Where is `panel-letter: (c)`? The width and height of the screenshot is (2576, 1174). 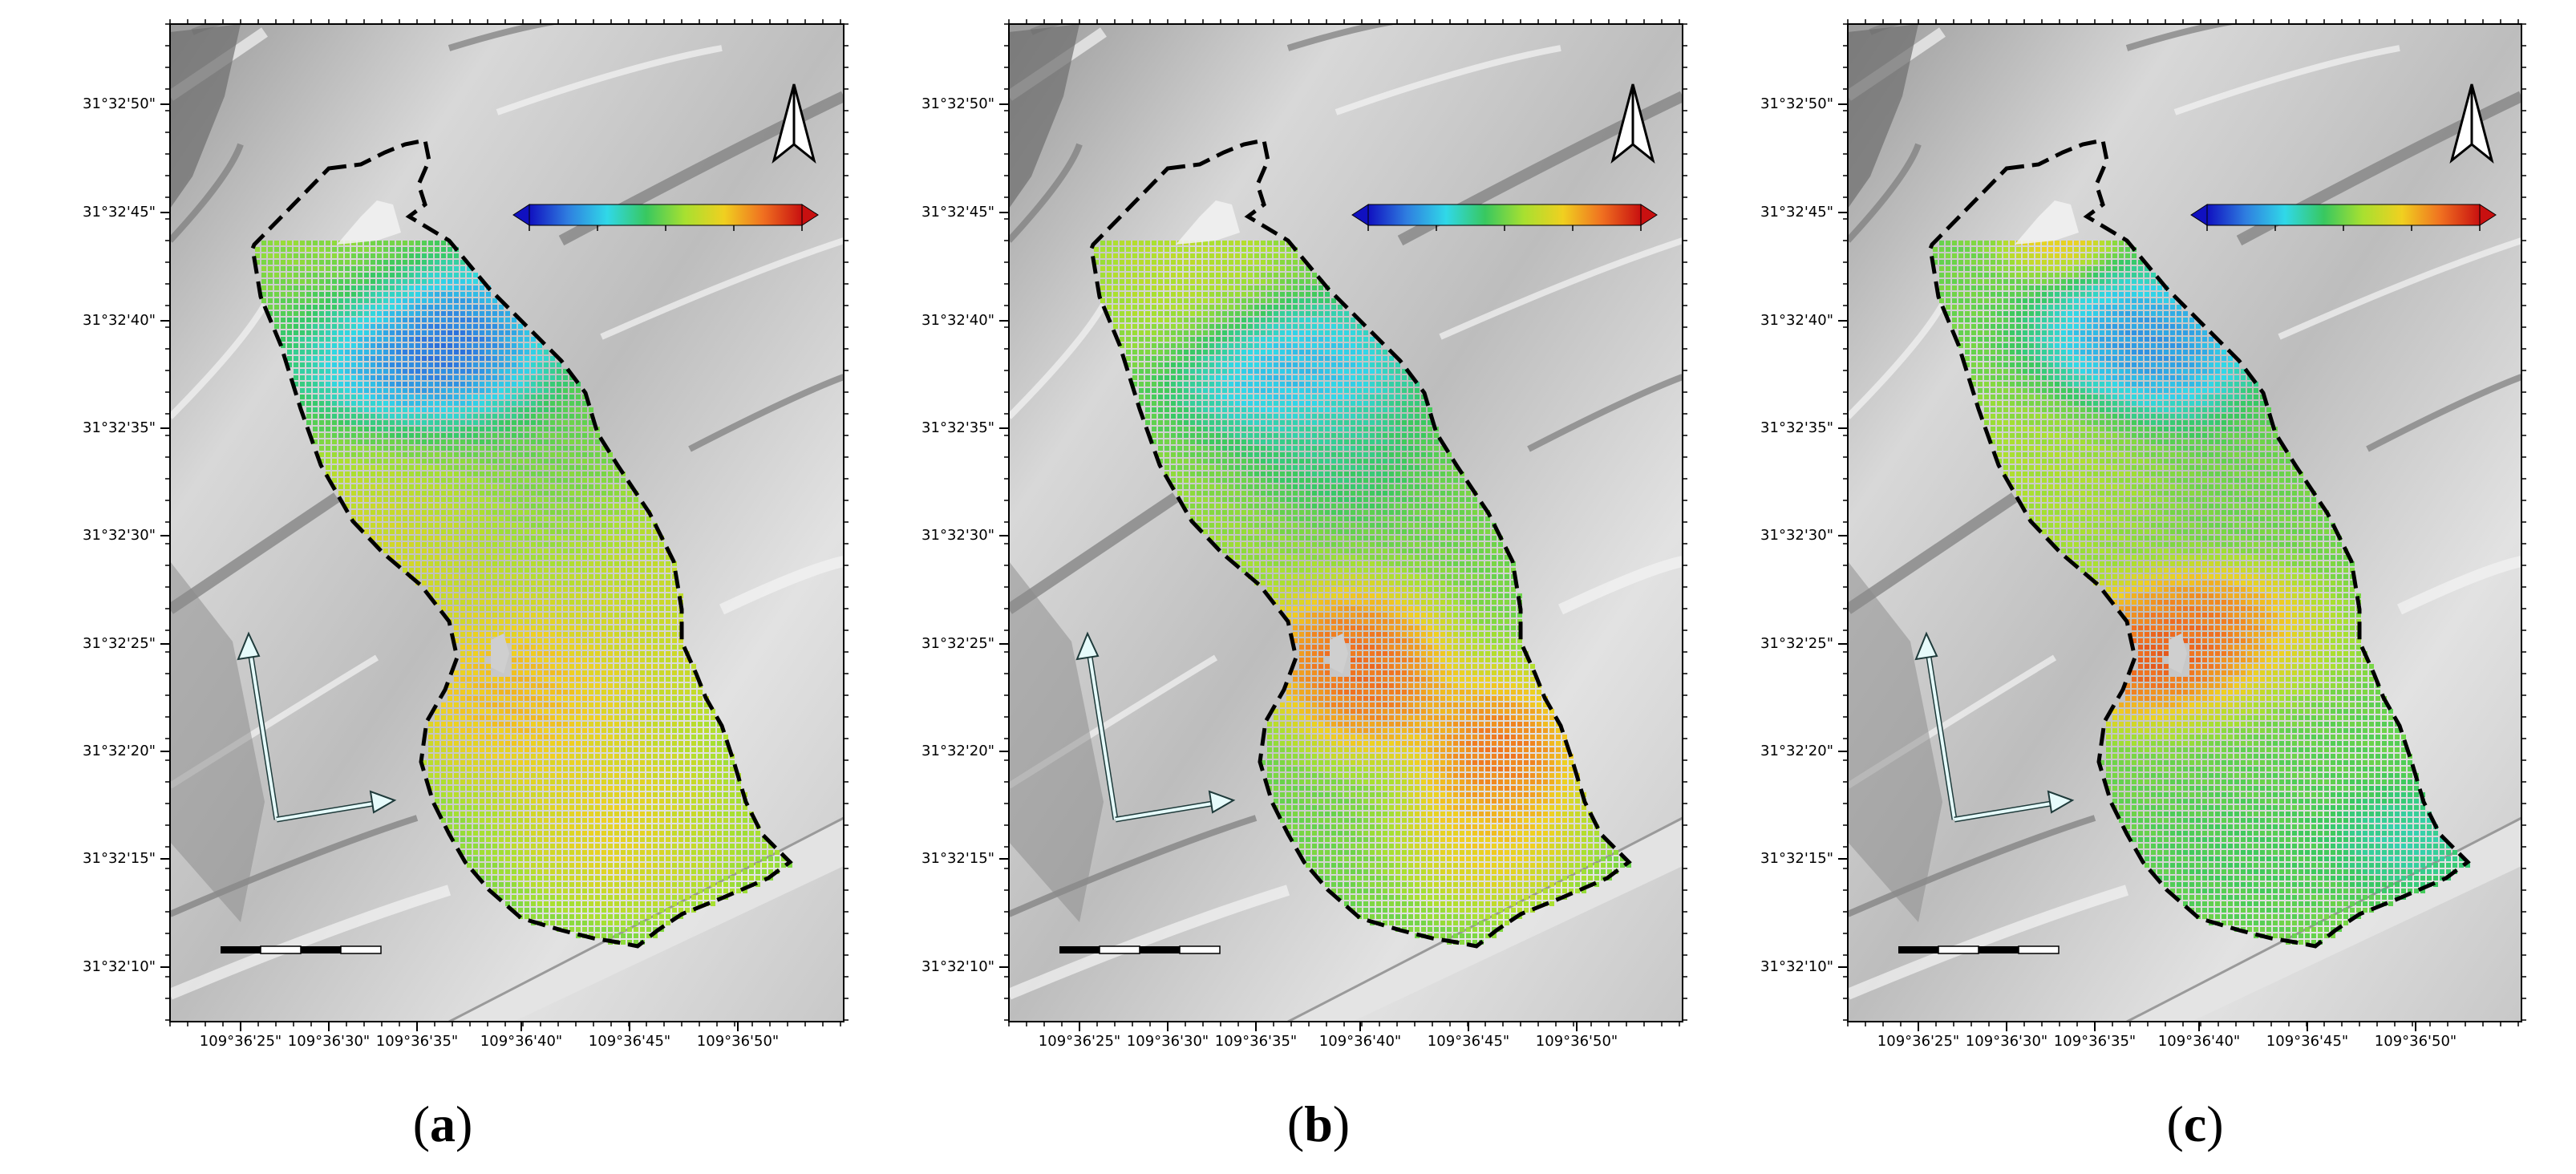
panel-letter: (c) is located at coordinates (2195, 1123).